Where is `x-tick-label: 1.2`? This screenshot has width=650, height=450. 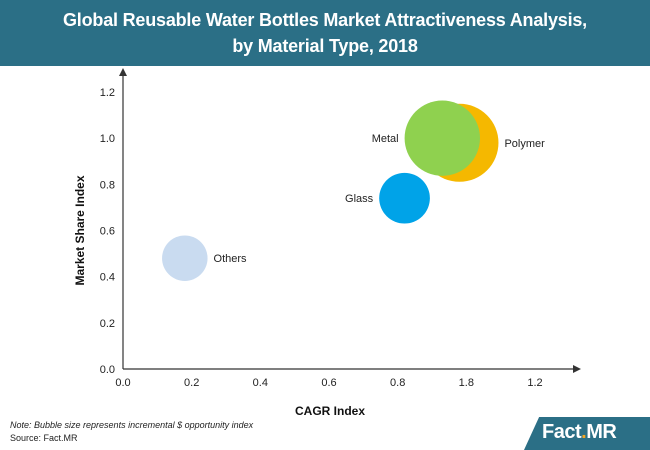
x-tick-label: 1.2 is located at coordinates (534, 383).